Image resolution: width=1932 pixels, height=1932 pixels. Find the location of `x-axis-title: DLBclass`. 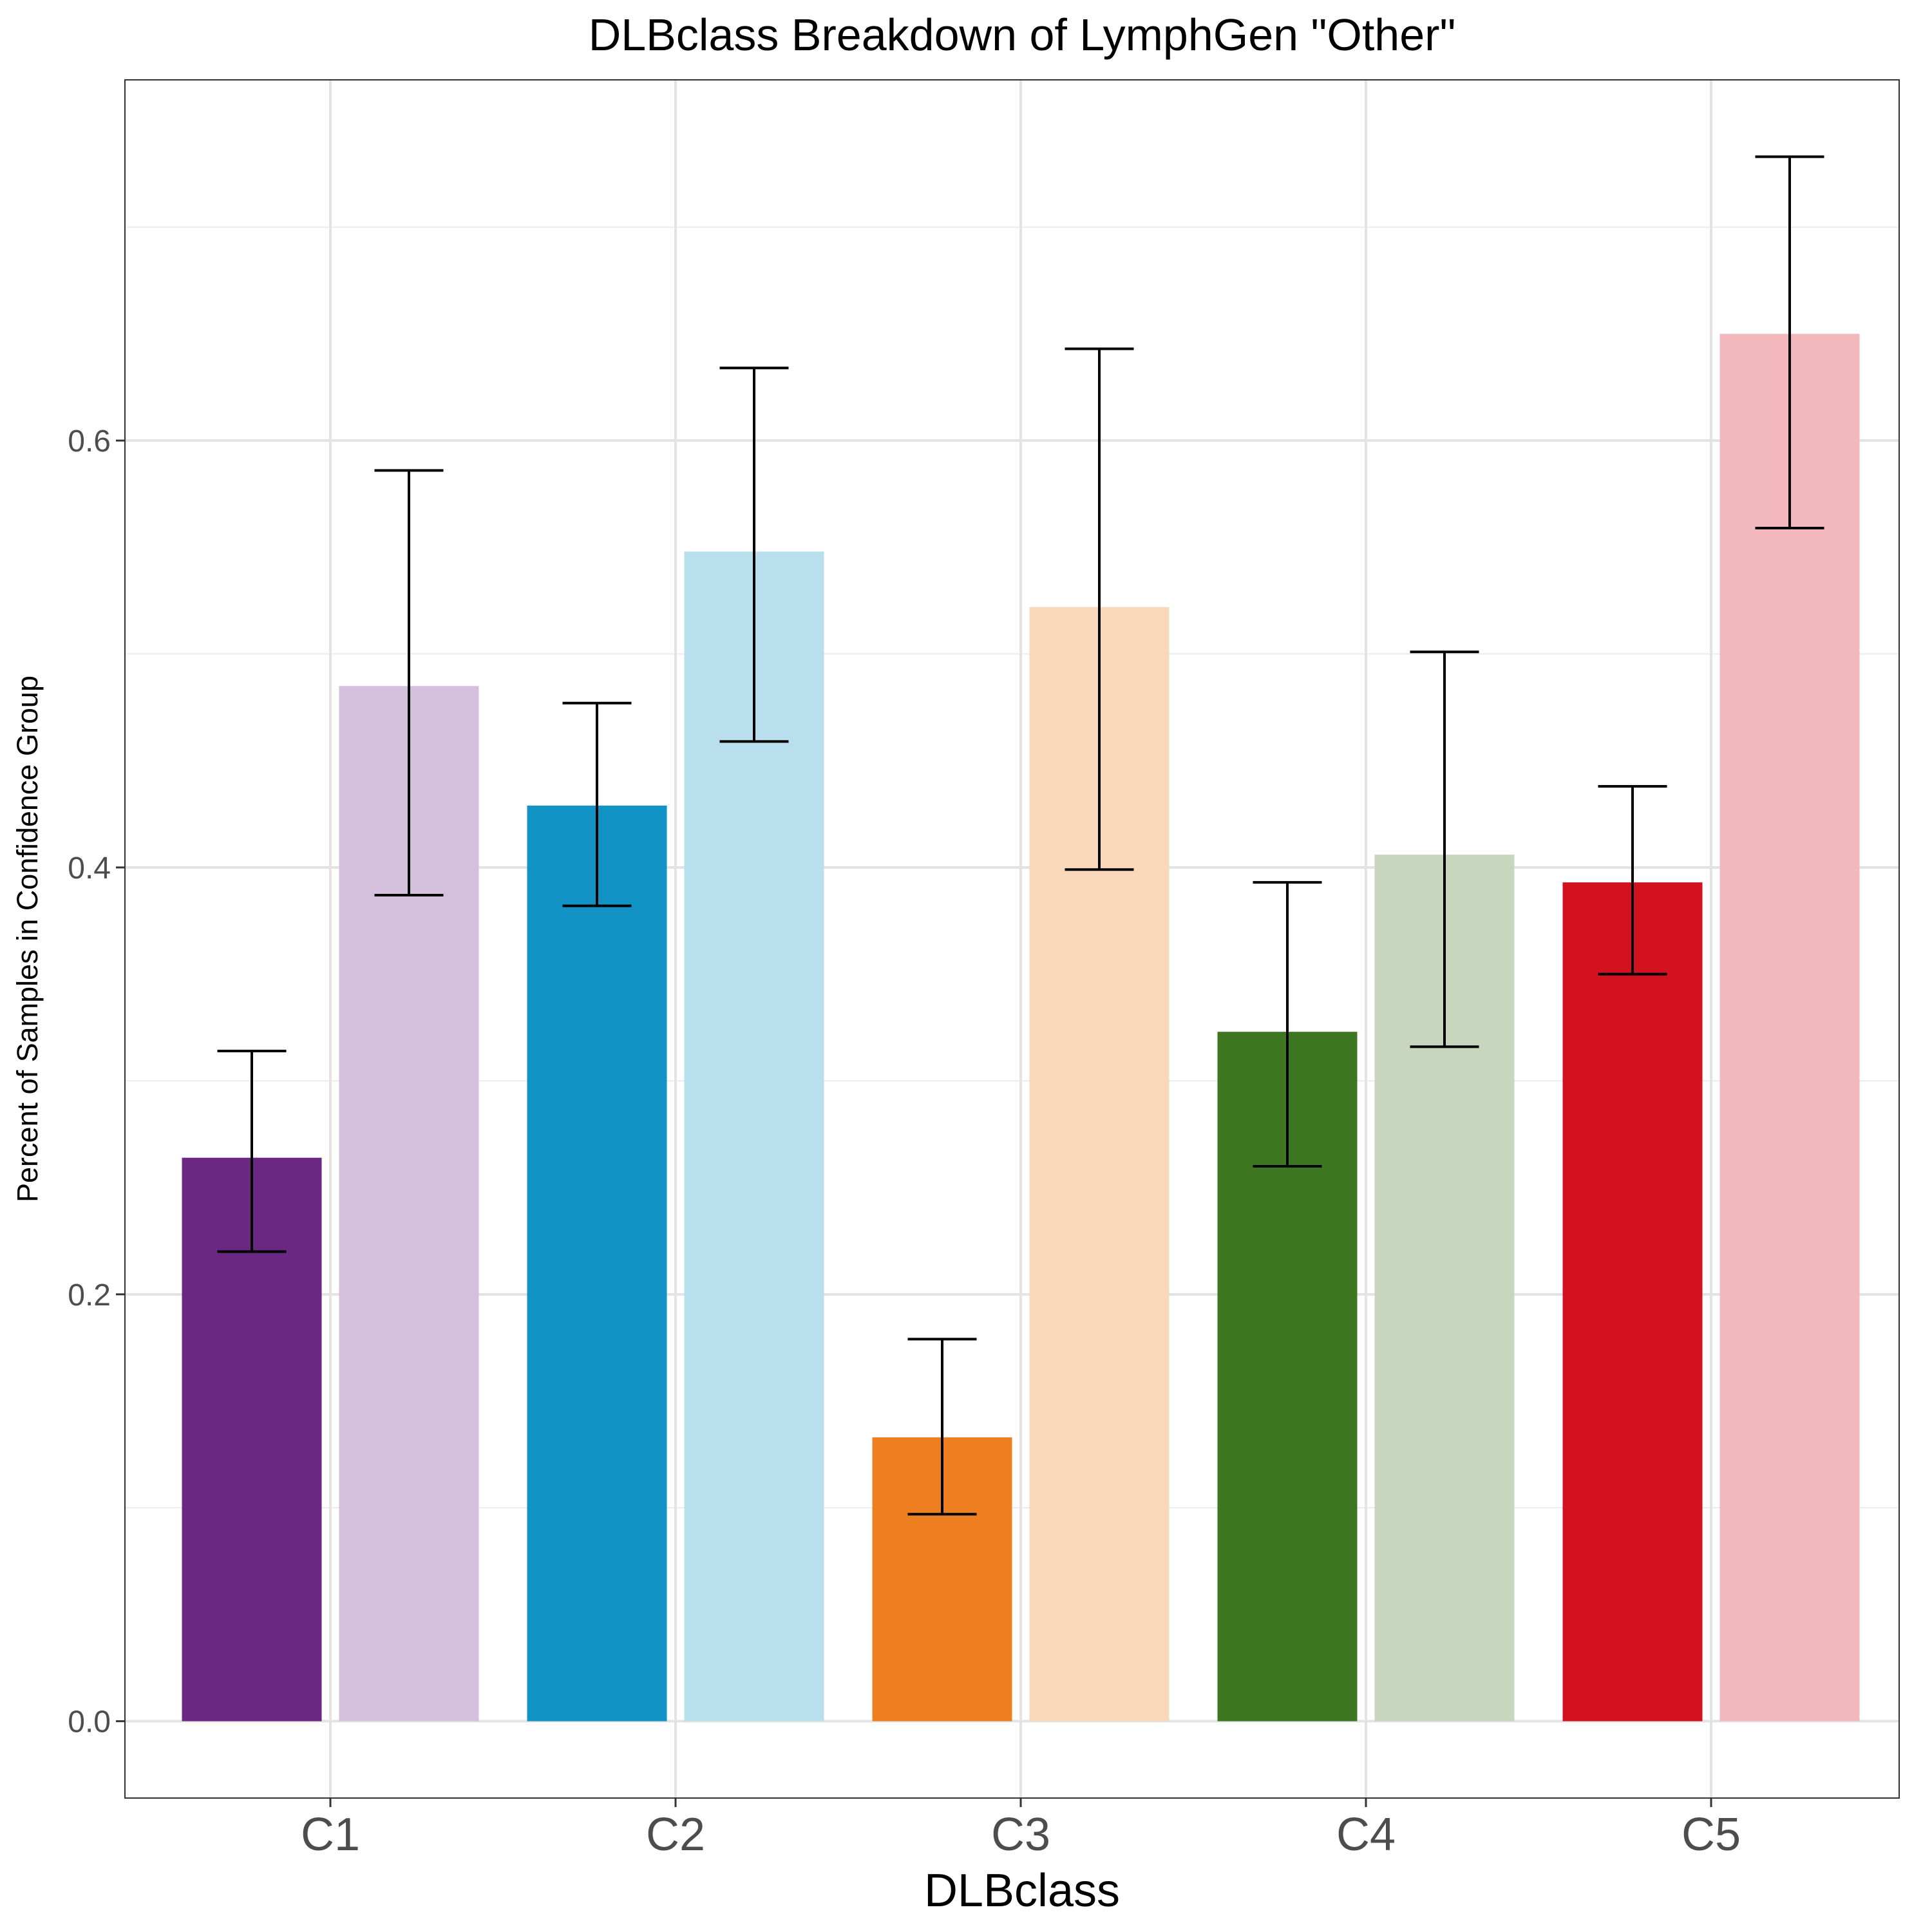

x-axis-title: DLBclass is located at coordinates (1022, 1891).